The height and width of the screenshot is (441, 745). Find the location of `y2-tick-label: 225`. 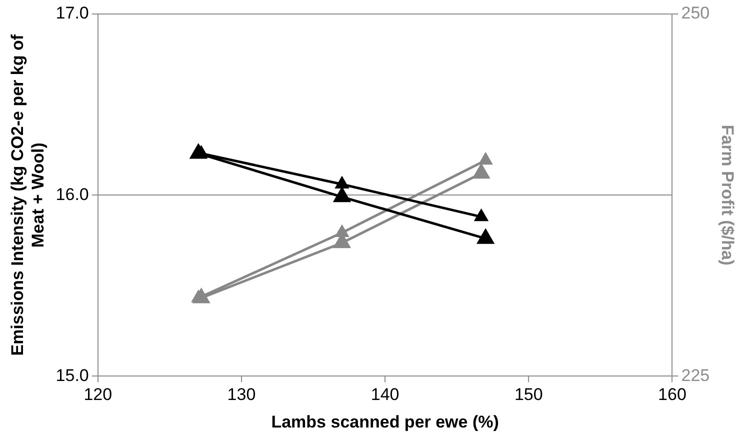

y2-tick-label: 225 is located at coordinates (695, 375).